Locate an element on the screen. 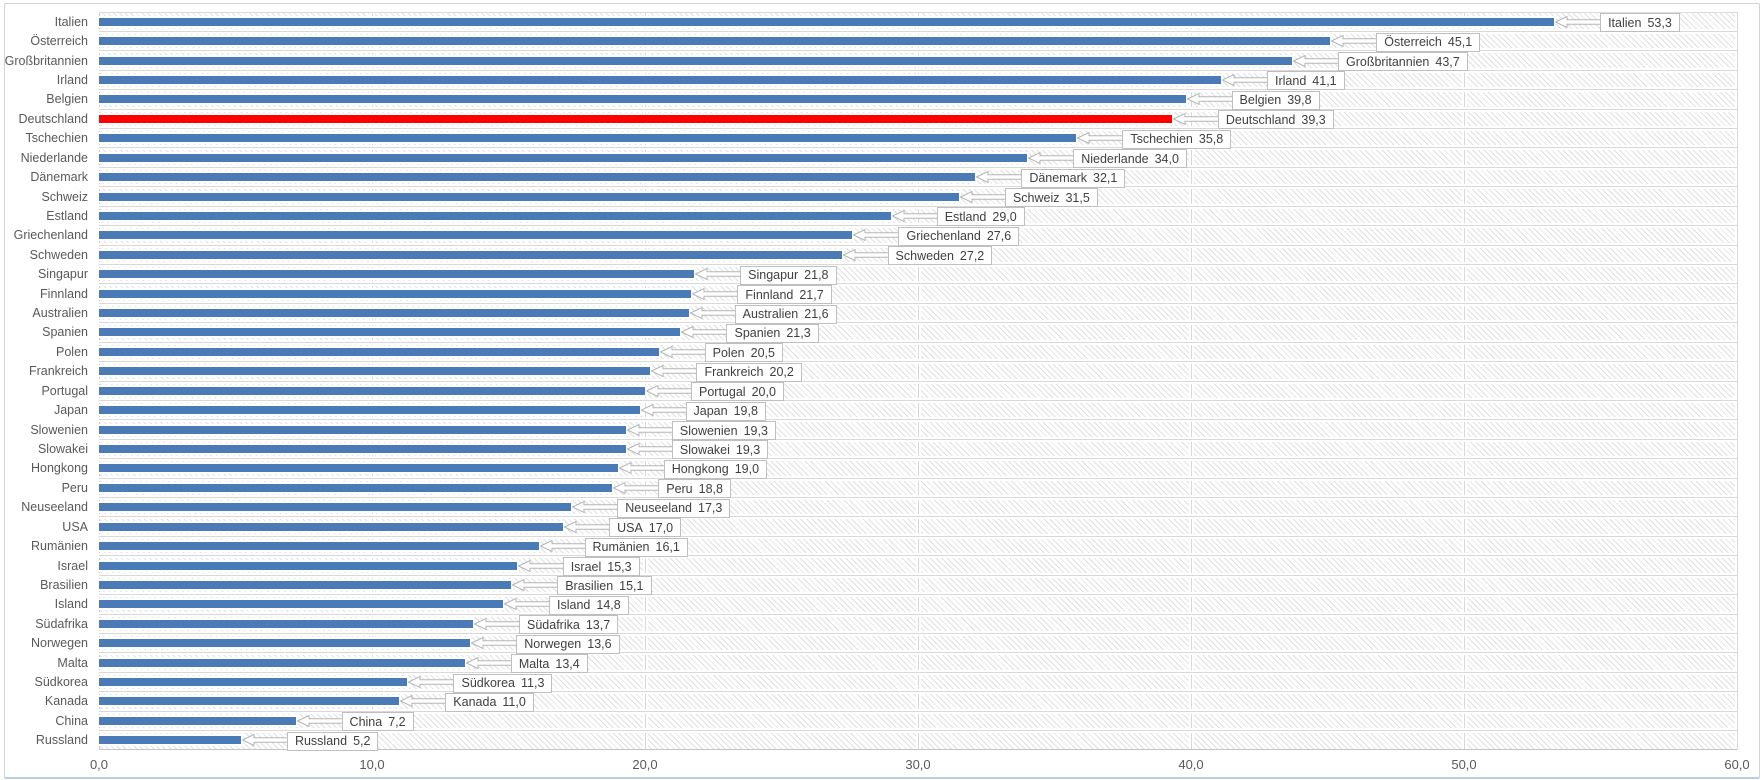 This screenshot has height=780, width=1764. callout-category: Neuseeland is located at coordinates (658, 508).